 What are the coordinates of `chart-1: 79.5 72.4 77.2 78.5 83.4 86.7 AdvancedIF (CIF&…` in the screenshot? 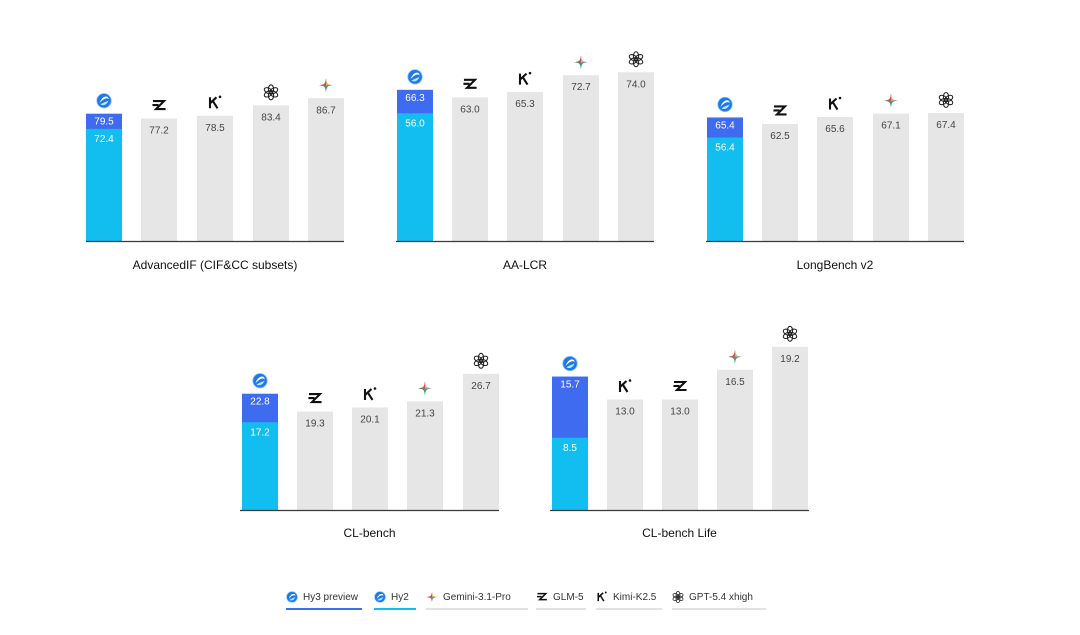 It's located at (215, 175).